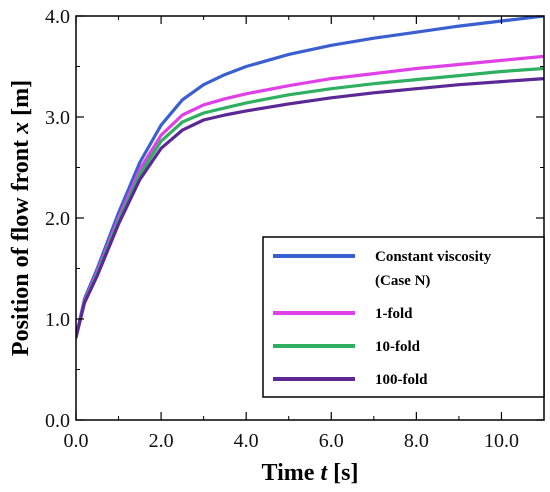 The height and width of the screenshot is (492, 550). What do you see at coordinates (402, 281) in the screenshot?
I see `legend-label-1-line2: (Case N)` at bounding box center [402, 281].